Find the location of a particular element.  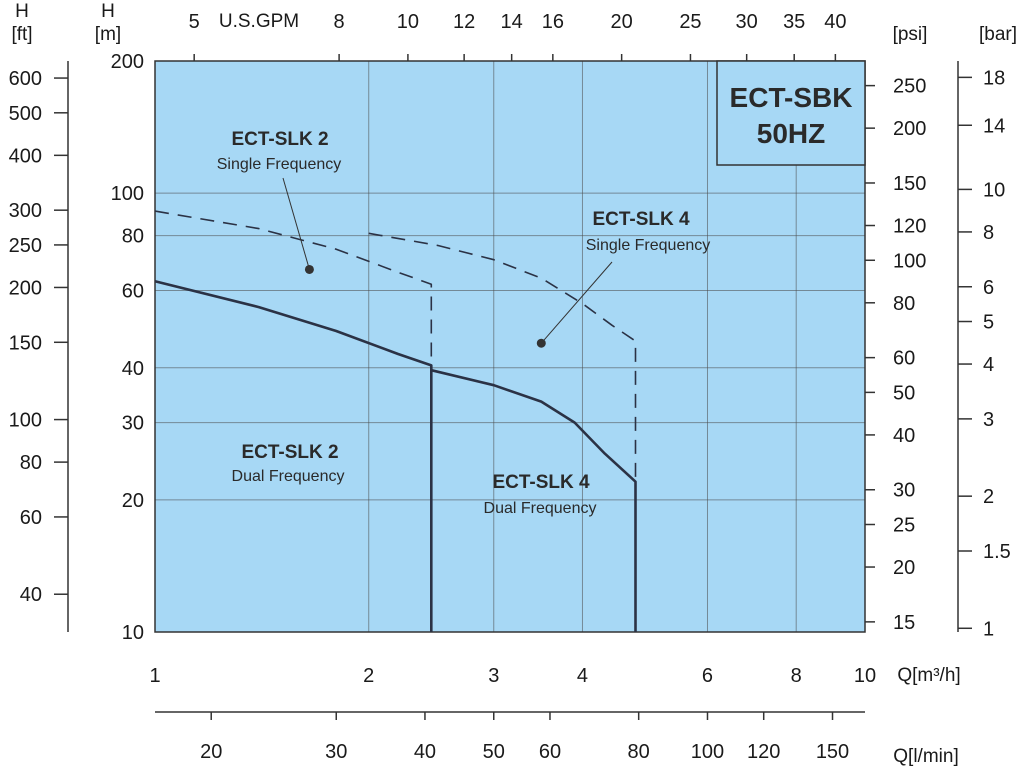

m-tick-label-100: 100 is located at coordinates (127, 194).